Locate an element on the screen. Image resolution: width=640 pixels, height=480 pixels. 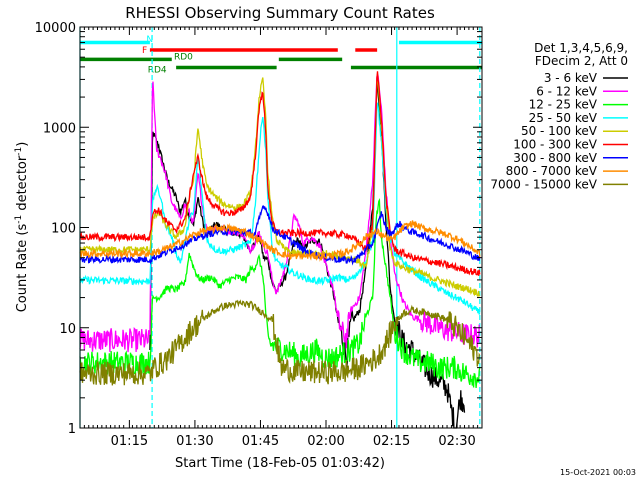
legend-label-5: 100 - 300 keV is located at coordinates (555, 145).